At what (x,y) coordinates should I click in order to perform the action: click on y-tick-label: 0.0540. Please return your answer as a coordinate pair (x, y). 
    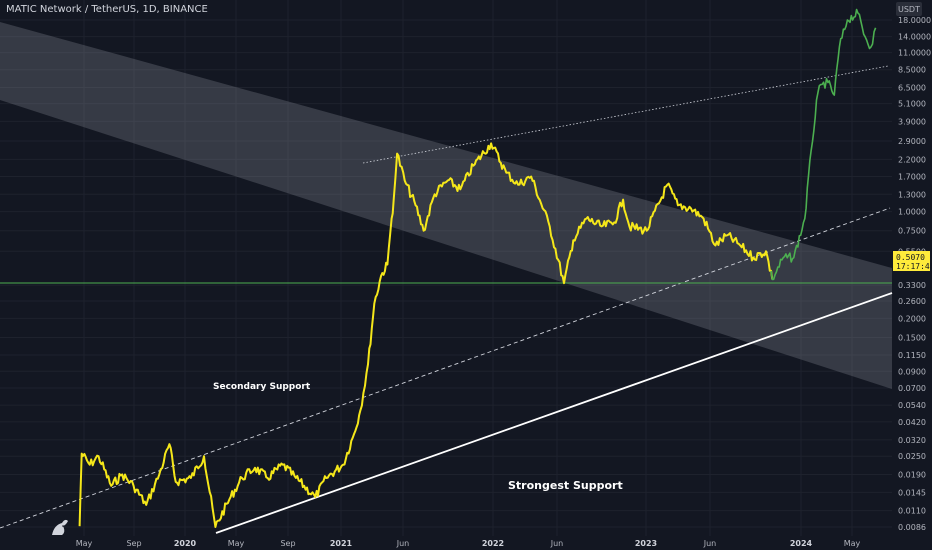
    Looking at the image, I should click on (912, 405).